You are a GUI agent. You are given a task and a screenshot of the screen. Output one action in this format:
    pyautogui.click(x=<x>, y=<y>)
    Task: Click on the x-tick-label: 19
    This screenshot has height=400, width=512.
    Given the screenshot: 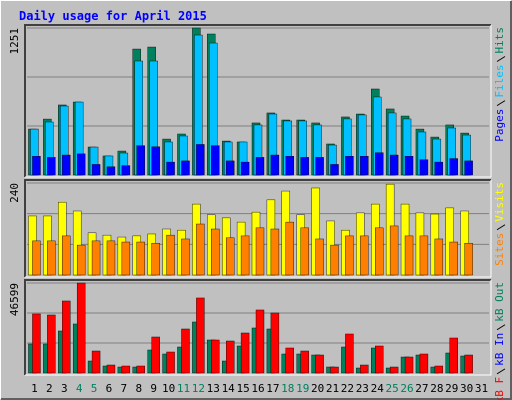 What is the action you would take?
    pyautogui.click(x=302, y=388)
    